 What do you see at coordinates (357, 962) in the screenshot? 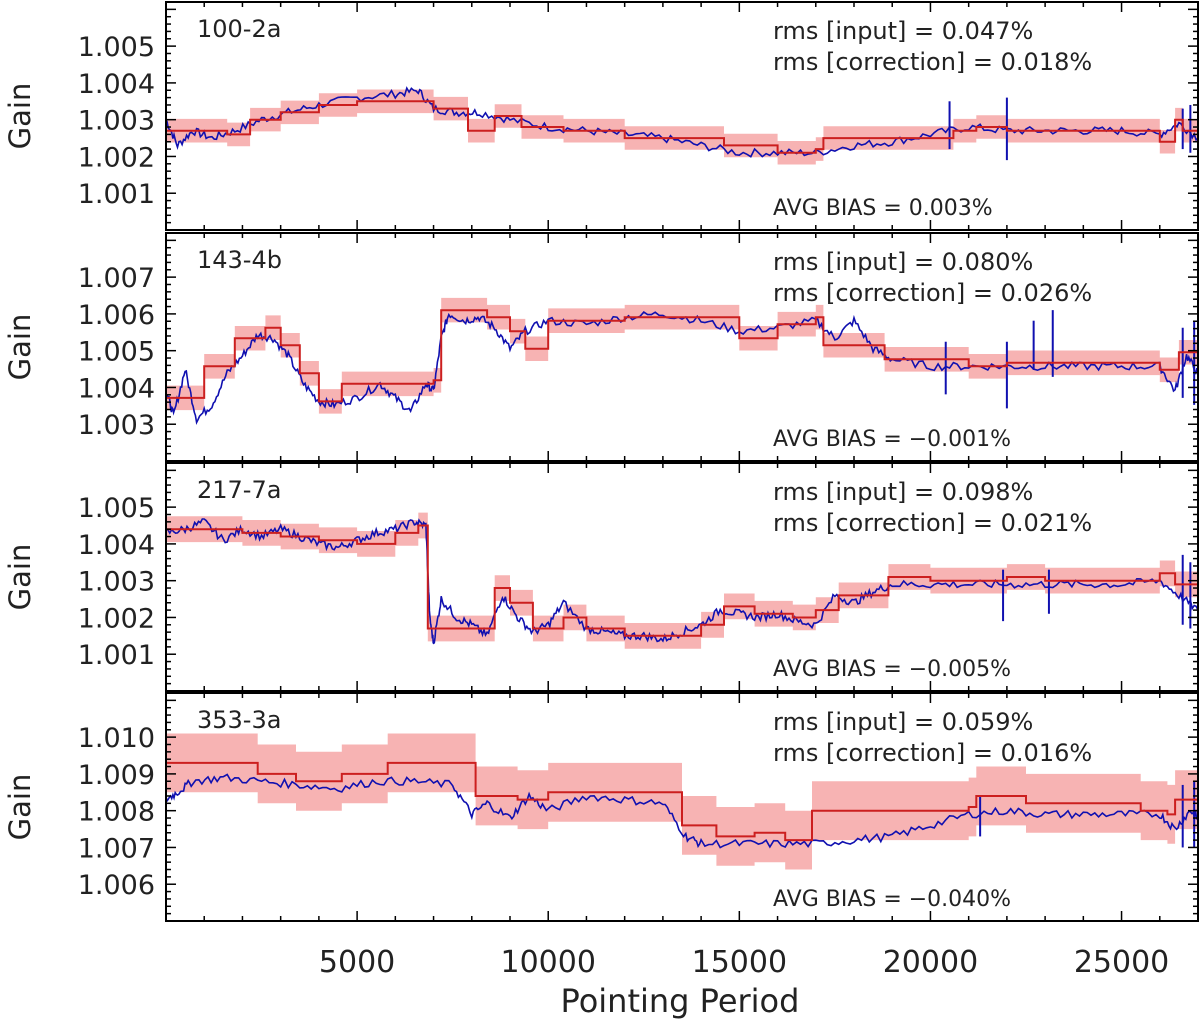
I see `x-tick-label: 5000` at bounding box center [357, 962].